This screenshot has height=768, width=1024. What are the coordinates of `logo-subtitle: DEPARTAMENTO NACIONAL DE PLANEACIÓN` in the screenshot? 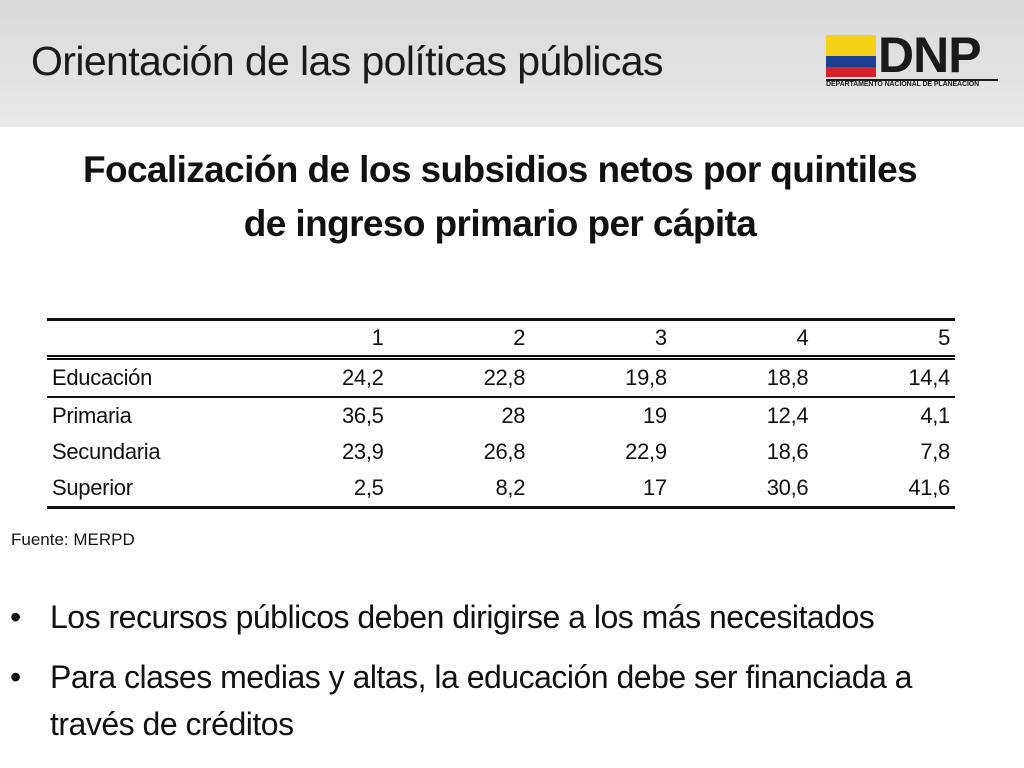 It's located at (903, 84).